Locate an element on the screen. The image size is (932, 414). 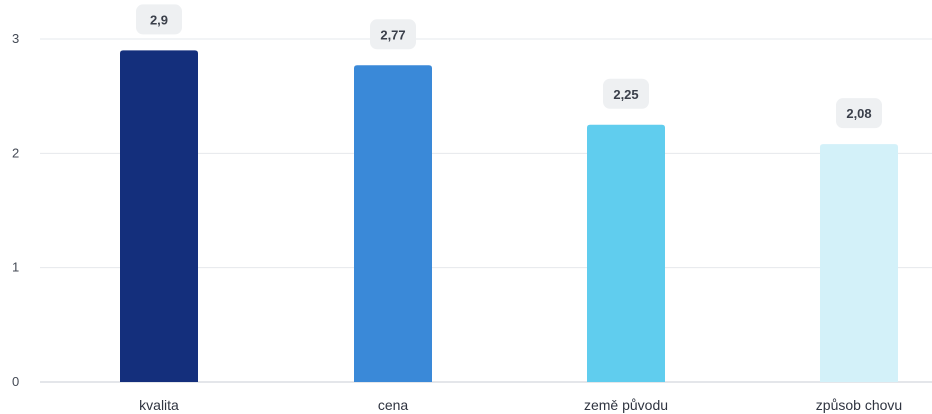
y-tick-label: 1 is located at coordinates (15, 267).